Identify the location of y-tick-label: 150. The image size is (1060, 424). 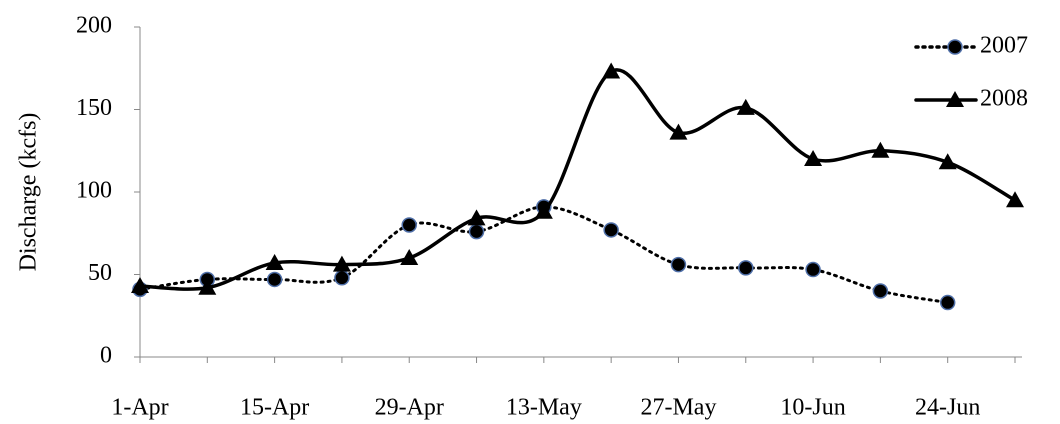
(94, 108).